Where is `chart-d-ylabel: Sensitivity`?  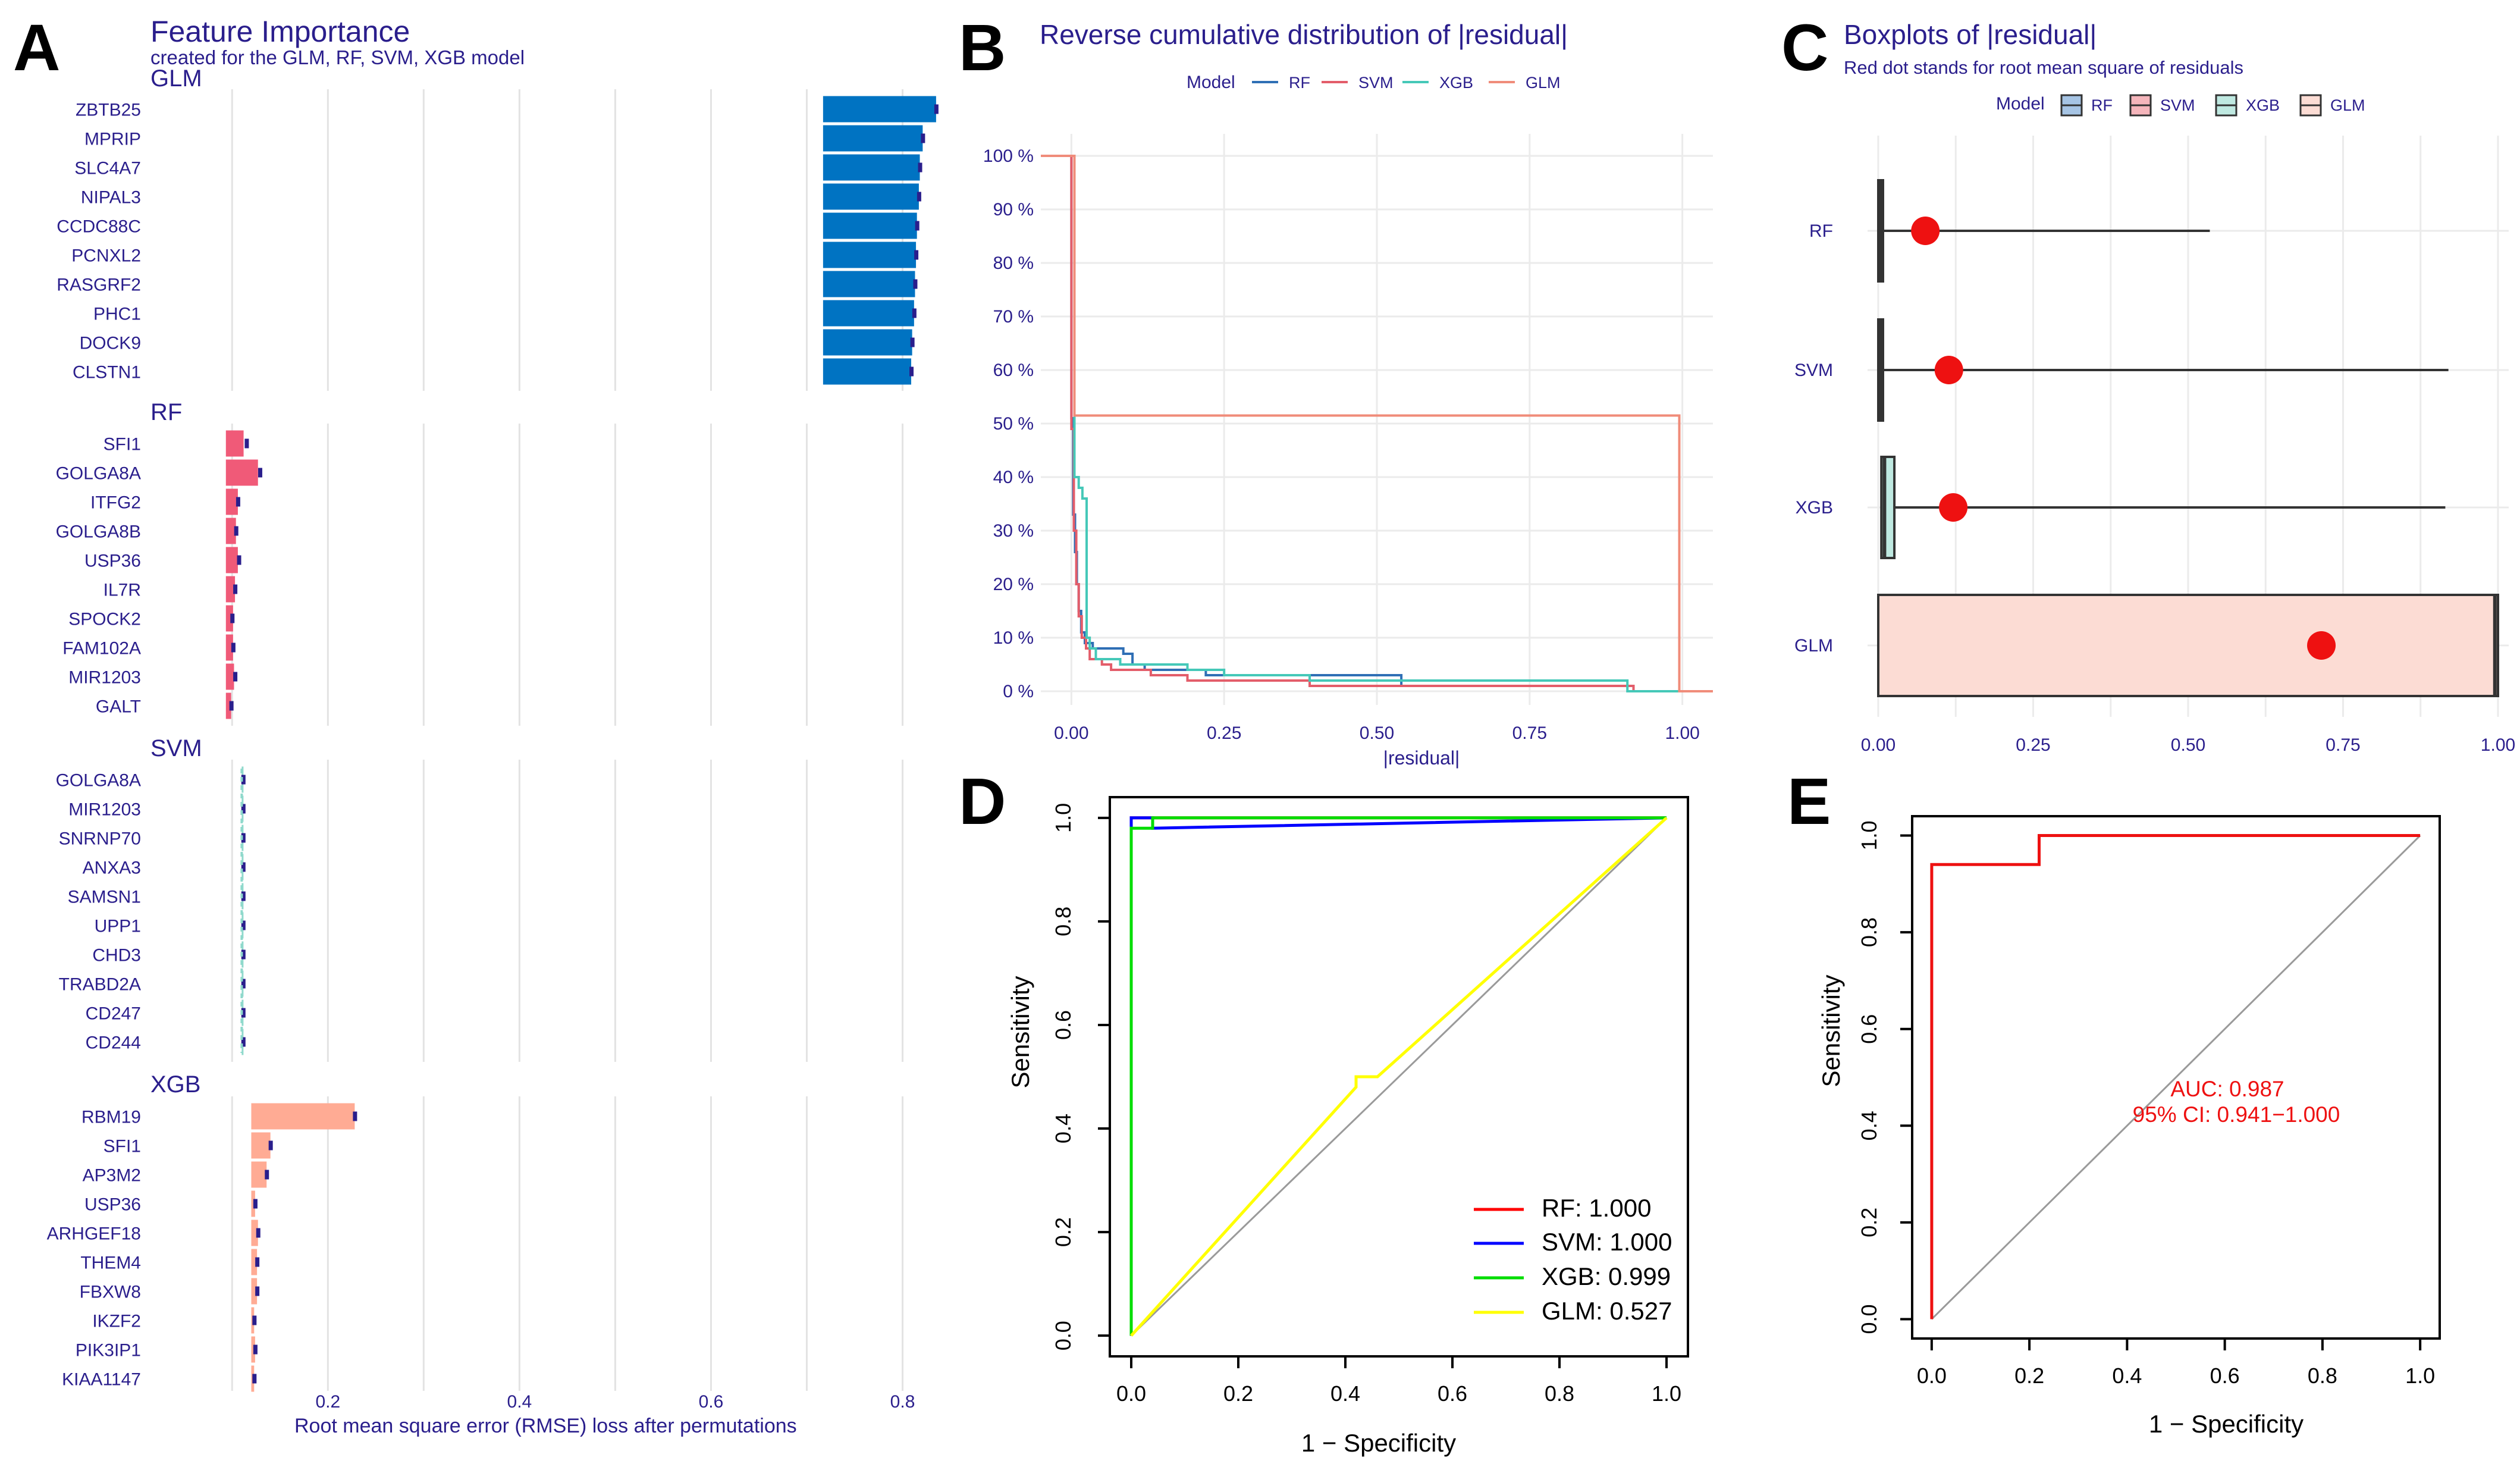 chart-d-ylabel: Sensitivity is located at coordinates (1020, 1032).